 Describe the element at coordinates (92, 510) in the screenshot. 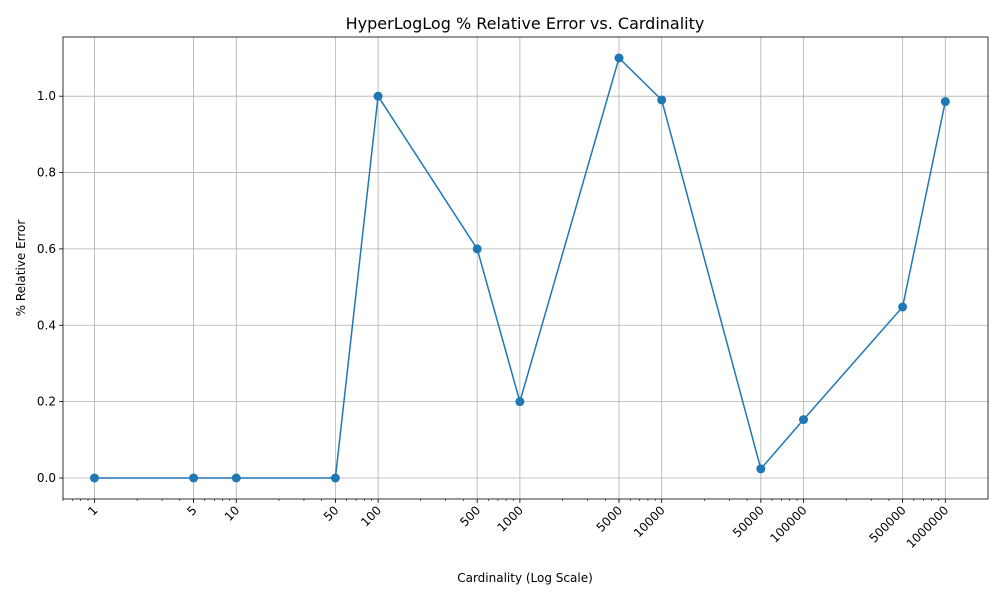

I see `x-tick-label: 1` at that location.